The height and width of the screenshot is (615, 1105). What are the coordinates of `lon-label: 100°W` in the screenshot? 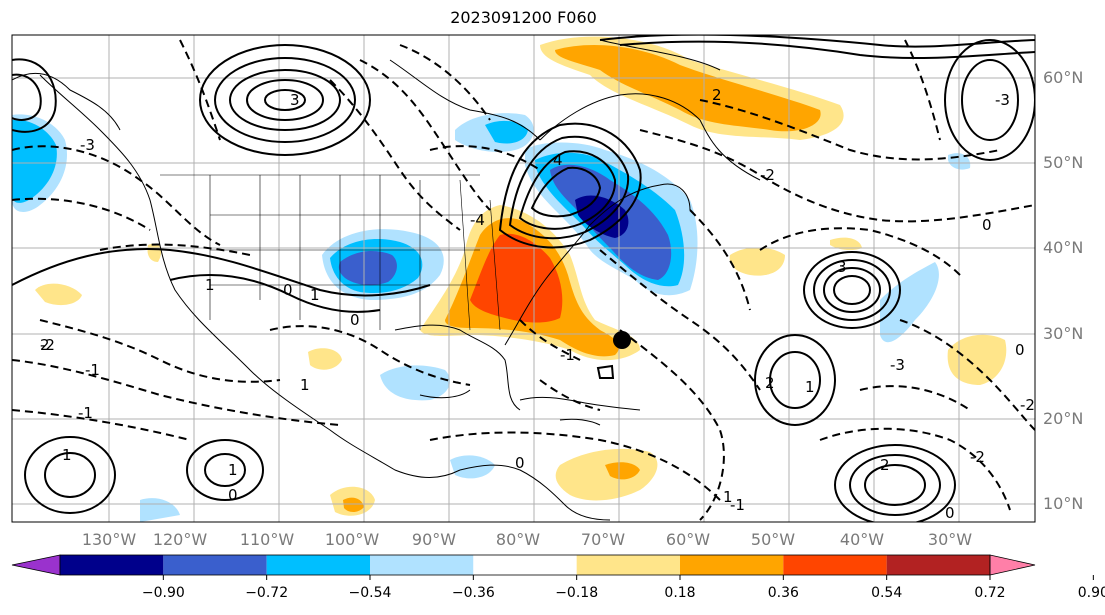 It's located at (352, 539).